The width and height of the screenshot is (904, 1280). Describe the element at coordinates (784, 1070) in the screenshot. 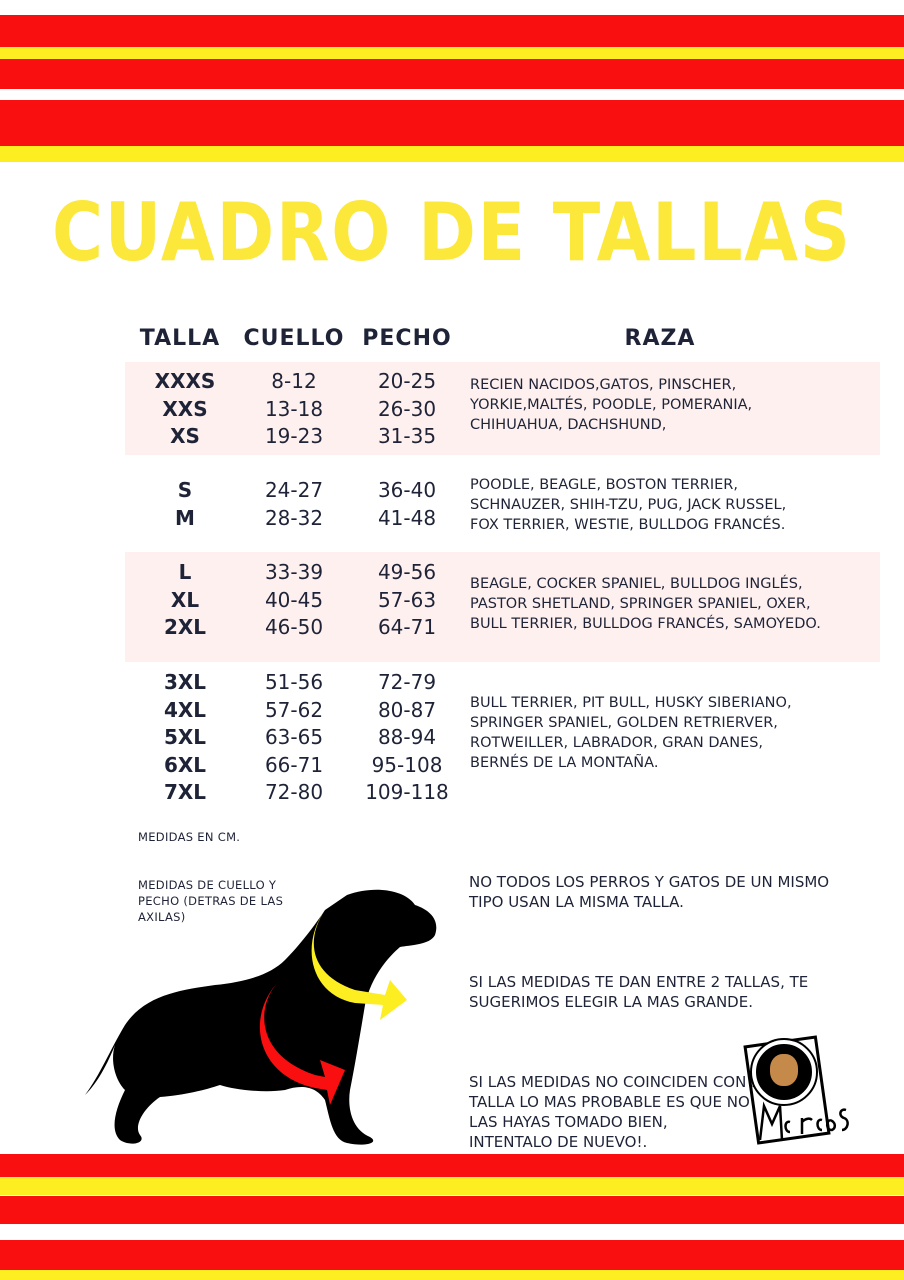

I see `dog-face-icon` at that location.